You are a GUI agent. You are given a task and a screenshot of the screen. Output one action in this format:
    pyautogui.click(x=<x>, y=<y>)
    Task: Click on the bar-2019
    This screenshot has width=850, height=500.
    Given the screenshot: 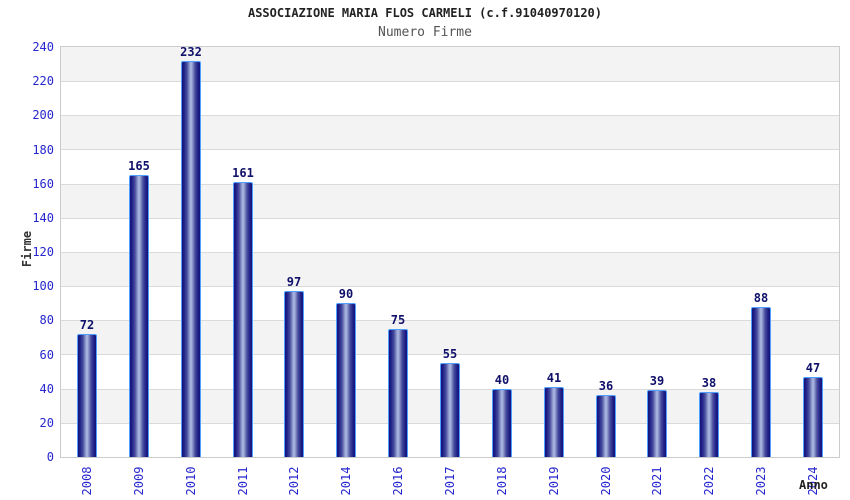 What is the action you would take?
    pyautogui.click(x=554, y=422)
    